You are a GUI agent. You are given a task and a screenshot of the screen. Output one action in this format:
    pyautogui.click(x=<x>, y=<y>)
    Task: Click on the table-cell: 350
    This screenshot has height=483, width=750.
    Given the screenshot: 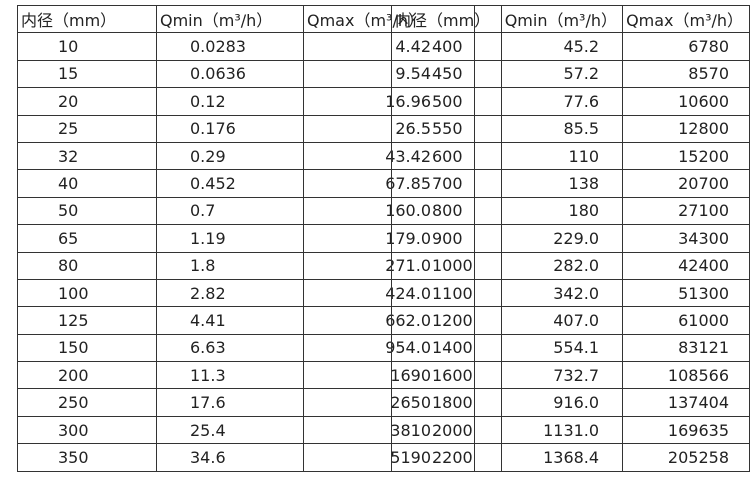 What is the action you would take?
    pyautogui.click(x=87, y=457)
    